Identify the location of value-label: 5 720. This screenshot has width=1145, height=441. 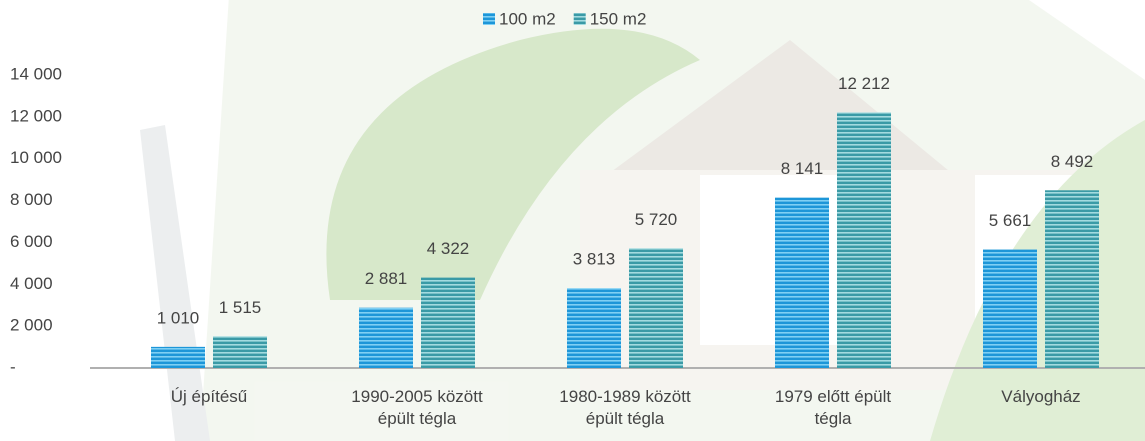
(656, 219).